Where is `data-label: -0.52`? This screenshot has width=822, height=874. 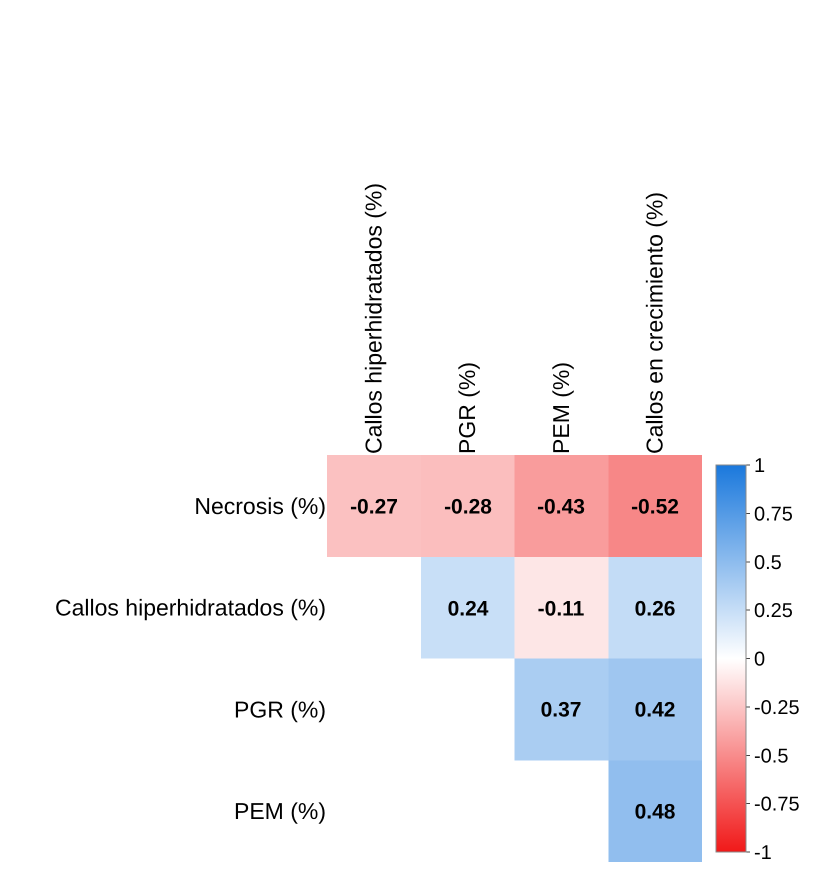
data-label: -0.52 is located at coordinates (655, 506).